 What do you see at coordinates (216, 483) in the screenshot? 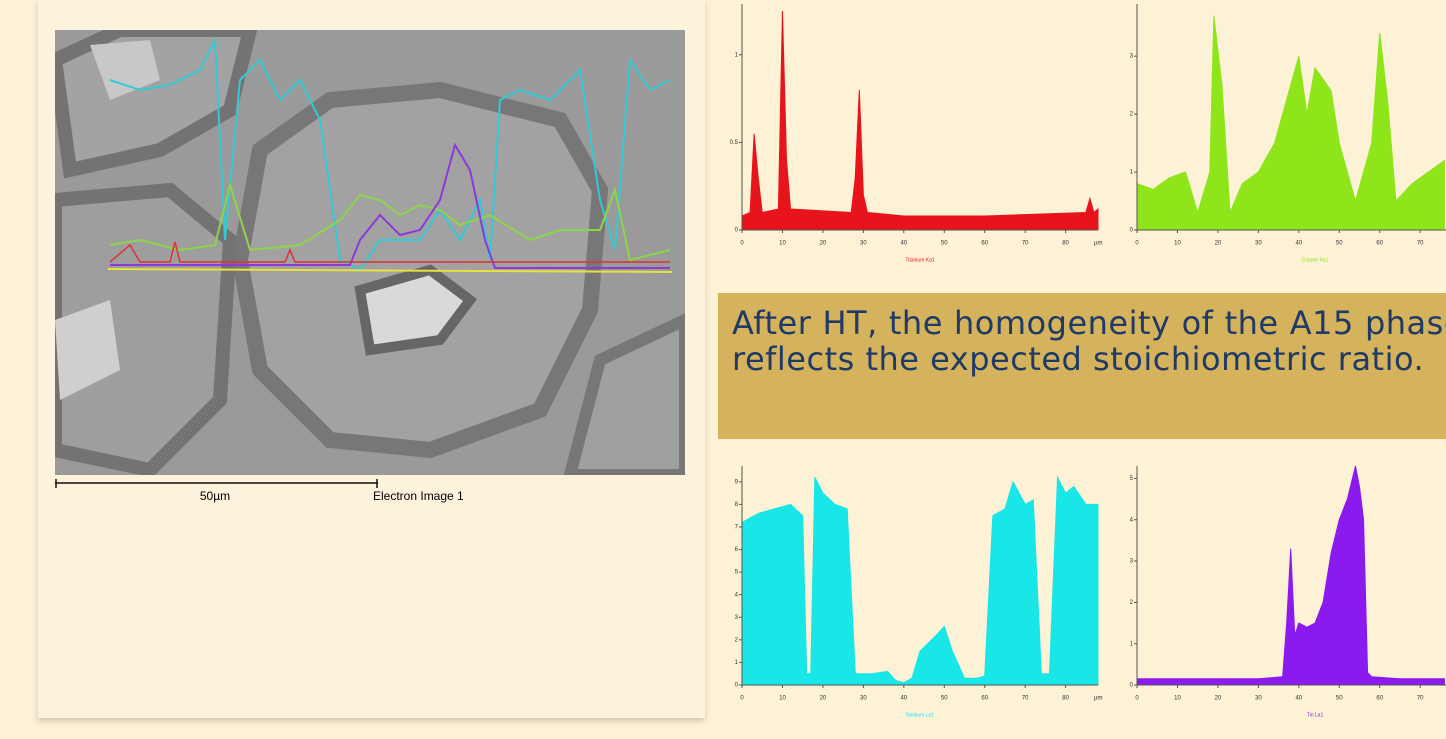
I see `scale-bar` at bounding box center [216, 483].